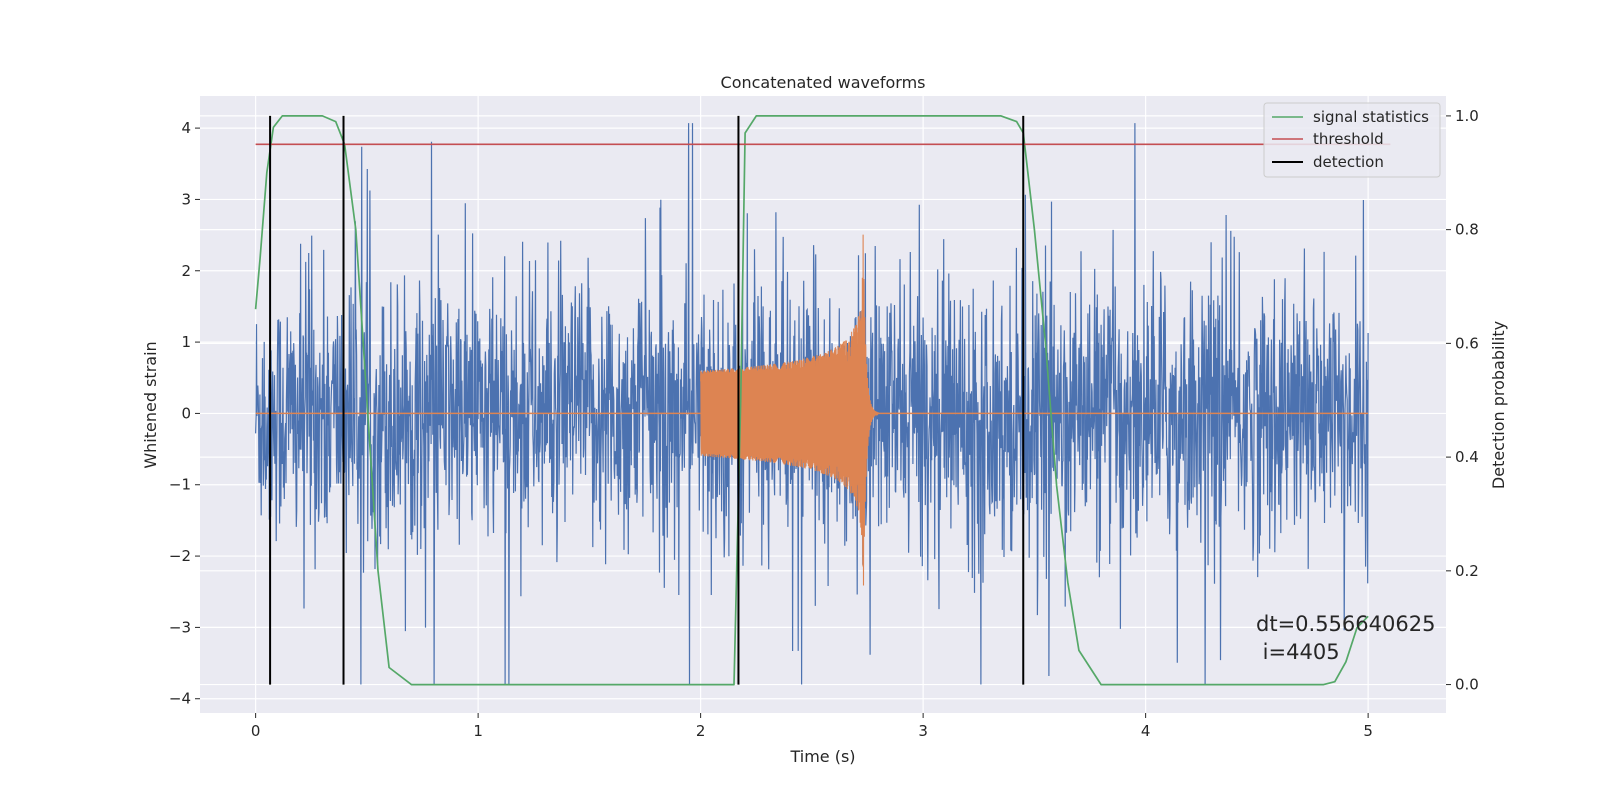  What do you see at coordinates (923, 731) in the screenshot?
I see `x-tick-label: 3` at bounding box center [923, 731].